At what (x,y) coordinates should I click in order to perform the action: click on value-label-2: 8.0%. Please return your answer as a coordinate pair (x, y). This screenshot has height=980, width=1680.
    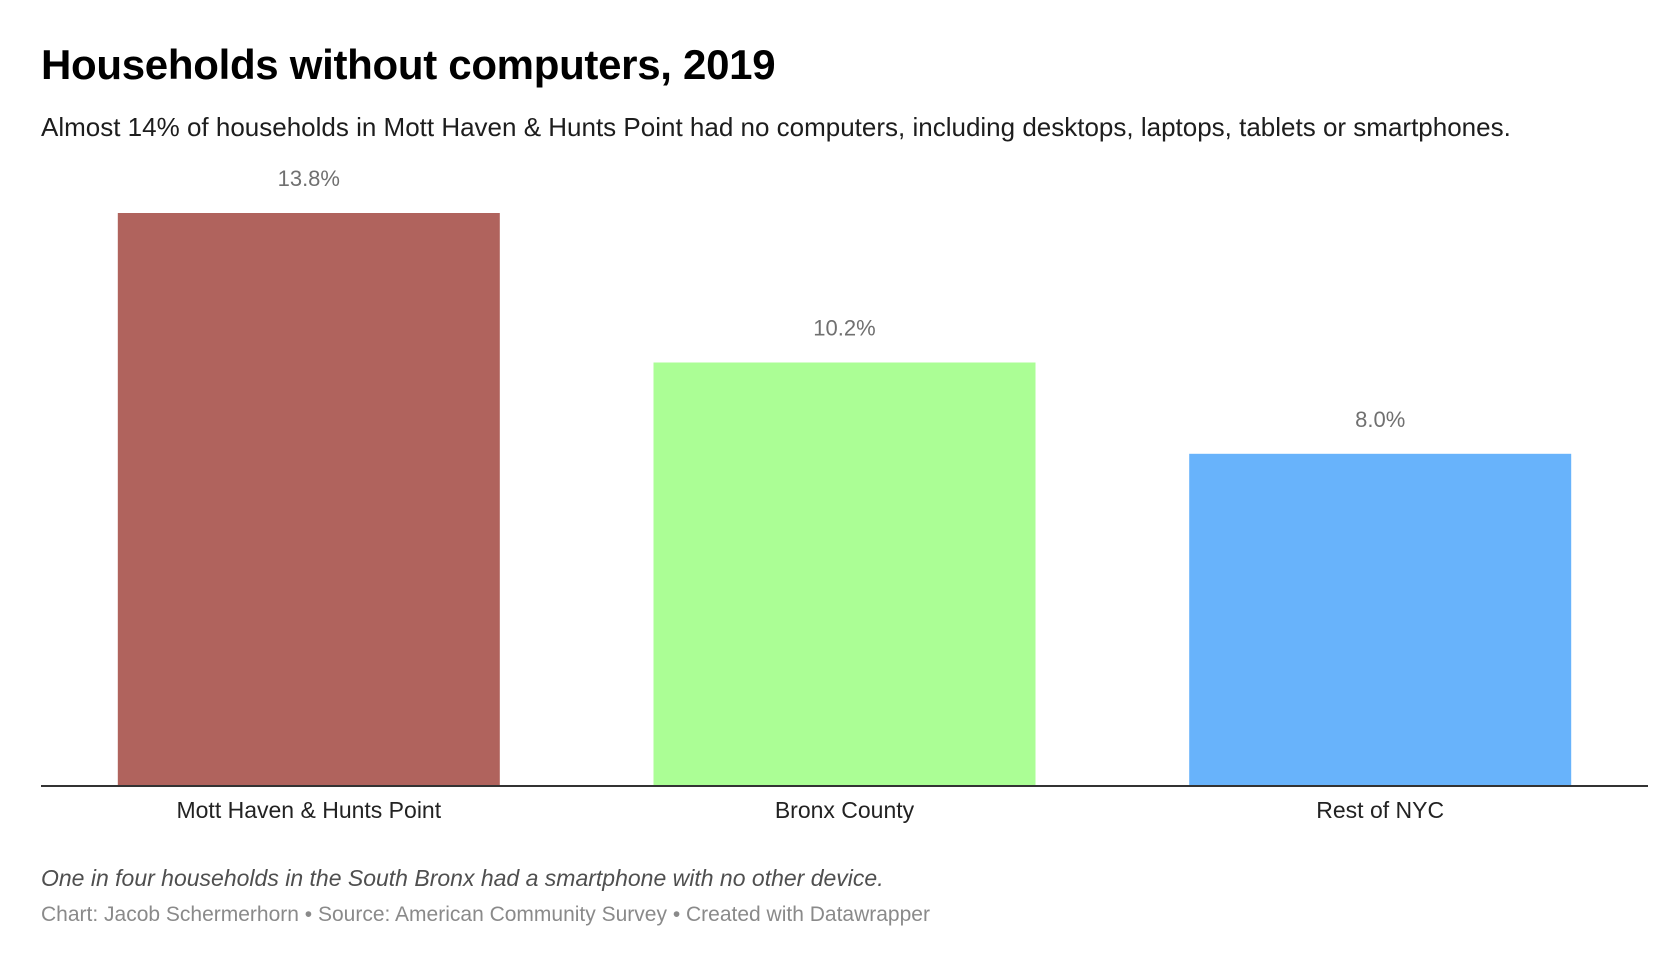
    Looking at the image, I should click on (1380, 419).